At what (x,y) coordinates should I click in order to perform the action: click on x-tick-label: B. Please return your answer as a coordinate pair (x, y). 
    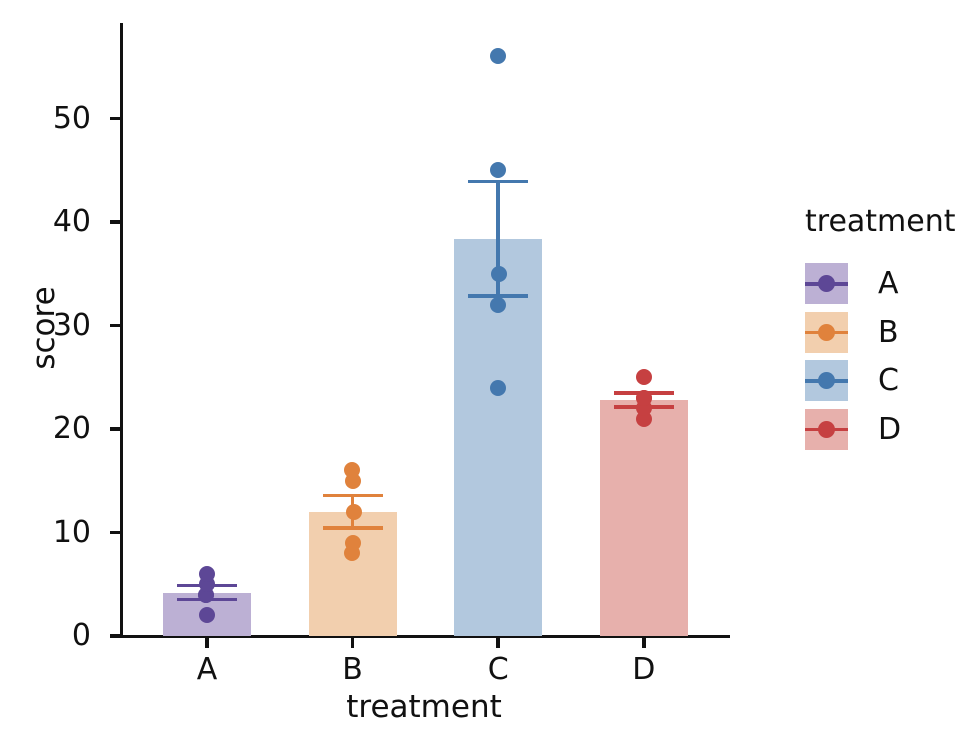
    Looking at the image, I should click on (352, 669).